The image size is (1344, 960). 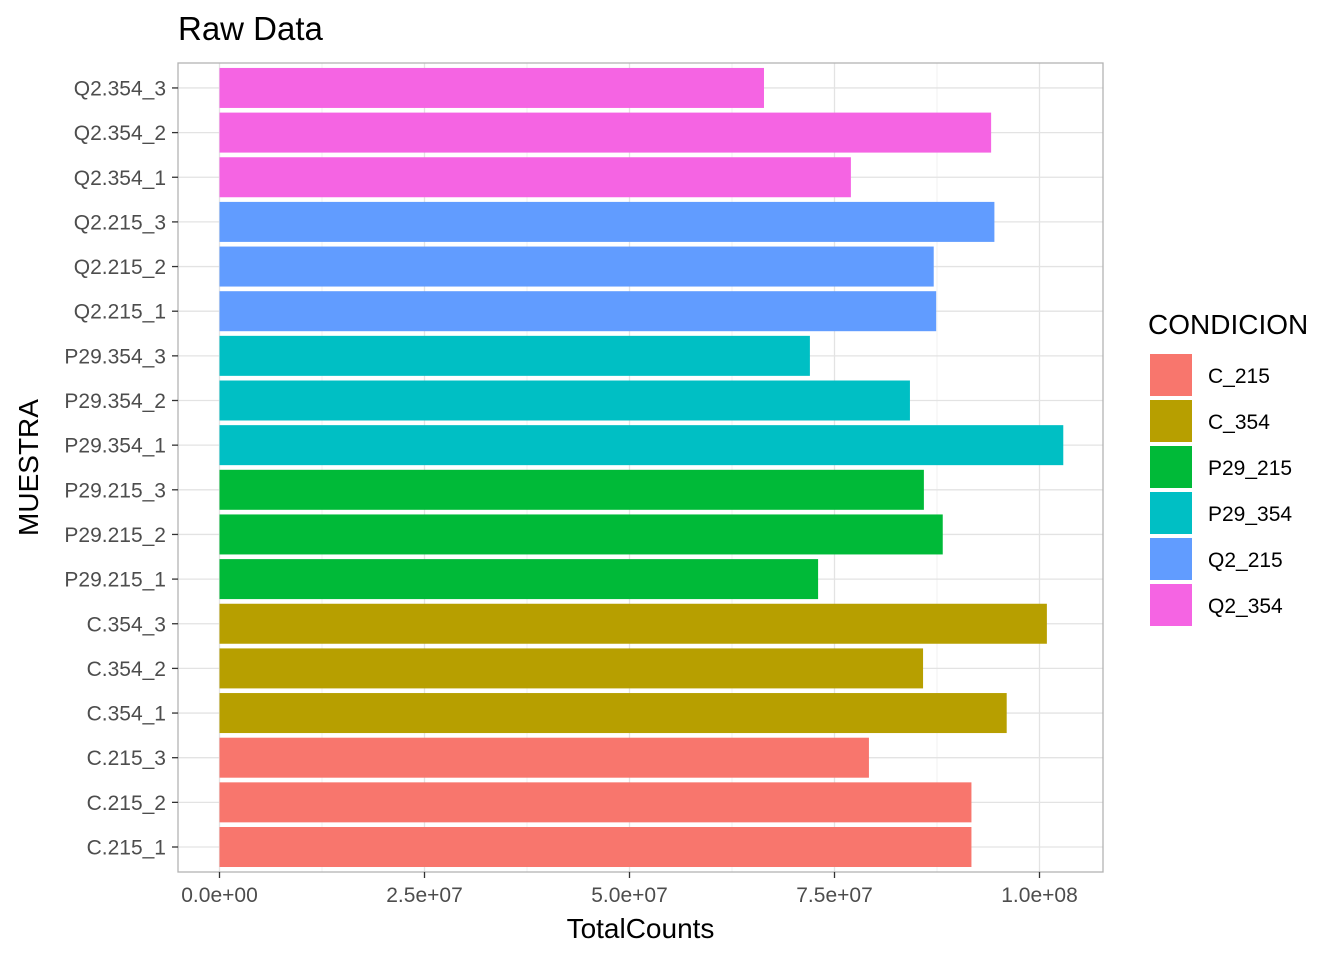 I want to click on y-tick-label: P29.354_3, so click(x=115, y=356).